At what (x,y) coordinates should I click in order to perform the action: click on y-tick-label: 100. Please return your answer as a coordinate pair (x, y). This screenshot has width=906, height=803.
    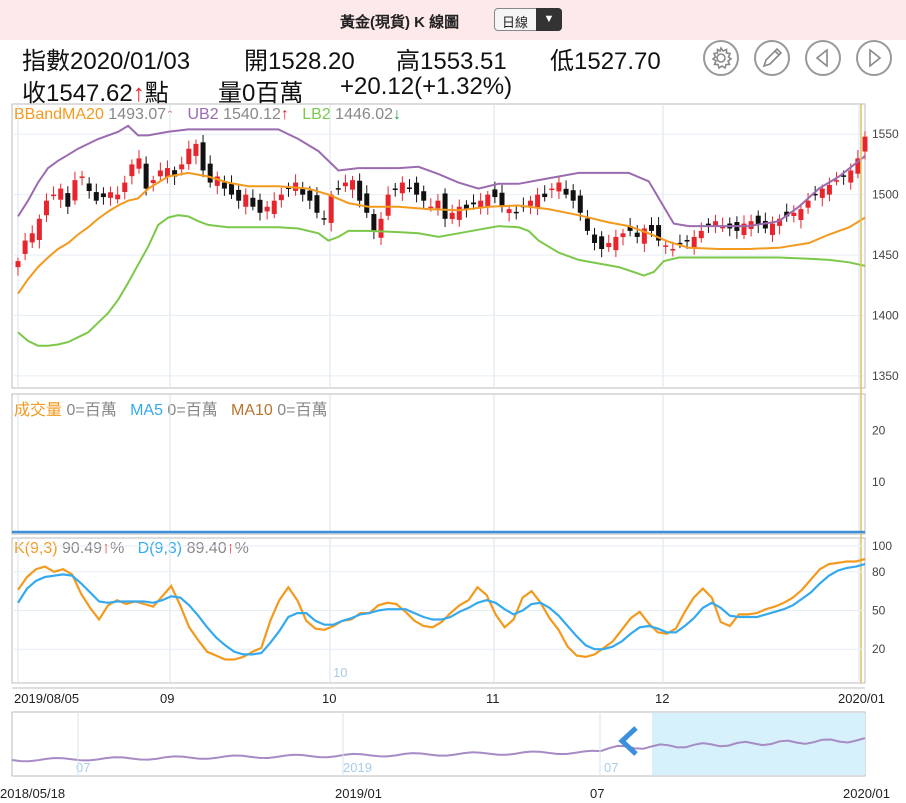
    Looking at the image, I should click on (882, 546).